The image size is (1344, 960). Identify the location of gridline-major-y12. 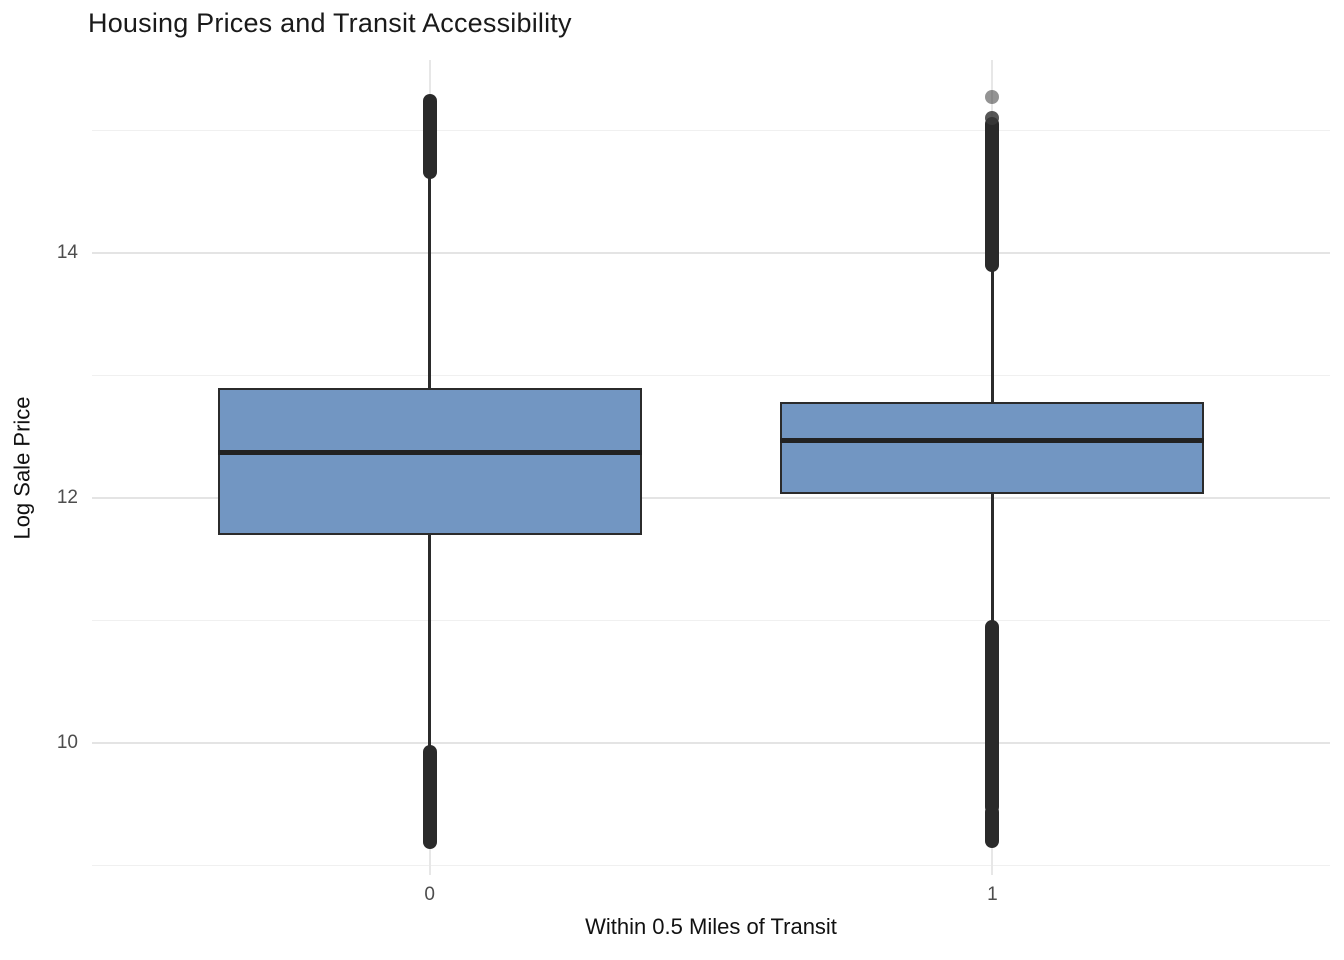
(711, 498).